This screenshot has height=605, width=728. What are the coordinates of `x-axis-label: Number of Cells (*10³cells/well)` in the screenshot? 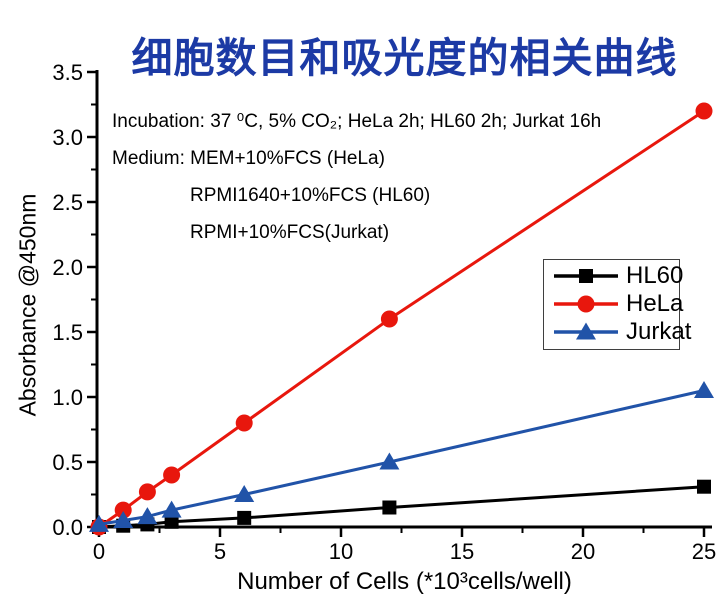 It's located at (404, 581).